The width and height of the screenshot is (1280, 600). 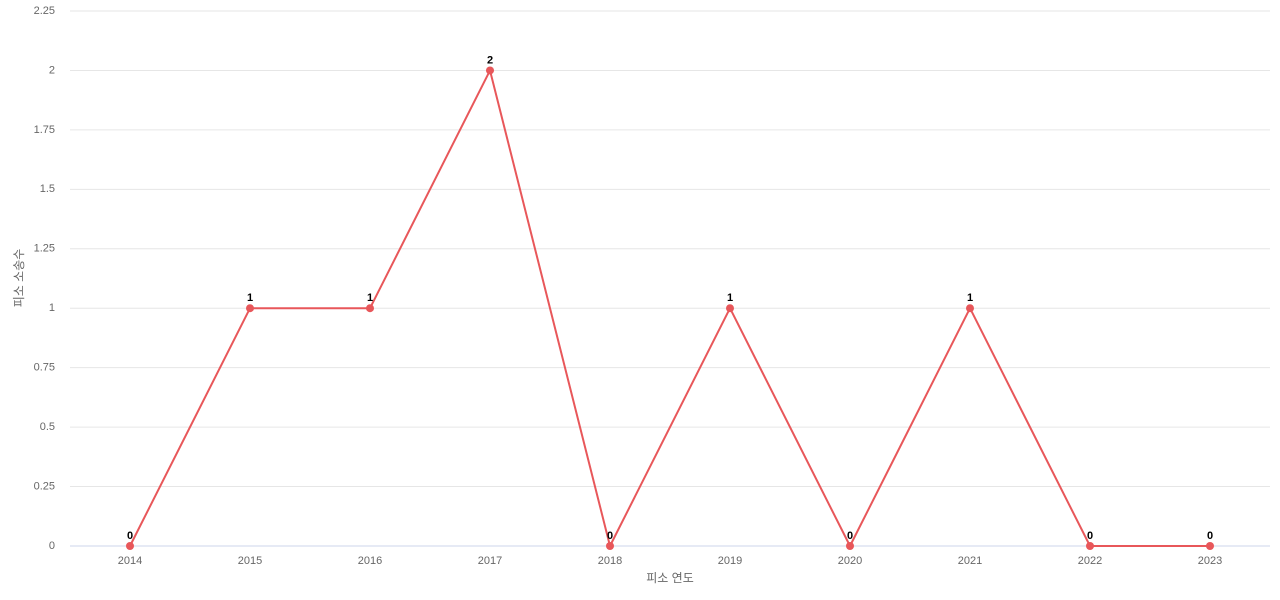 What do you see at coordinates (44, 11) in the screenshot?
I see `y-tick-label: 2.25` at bounding box center [44, 11].